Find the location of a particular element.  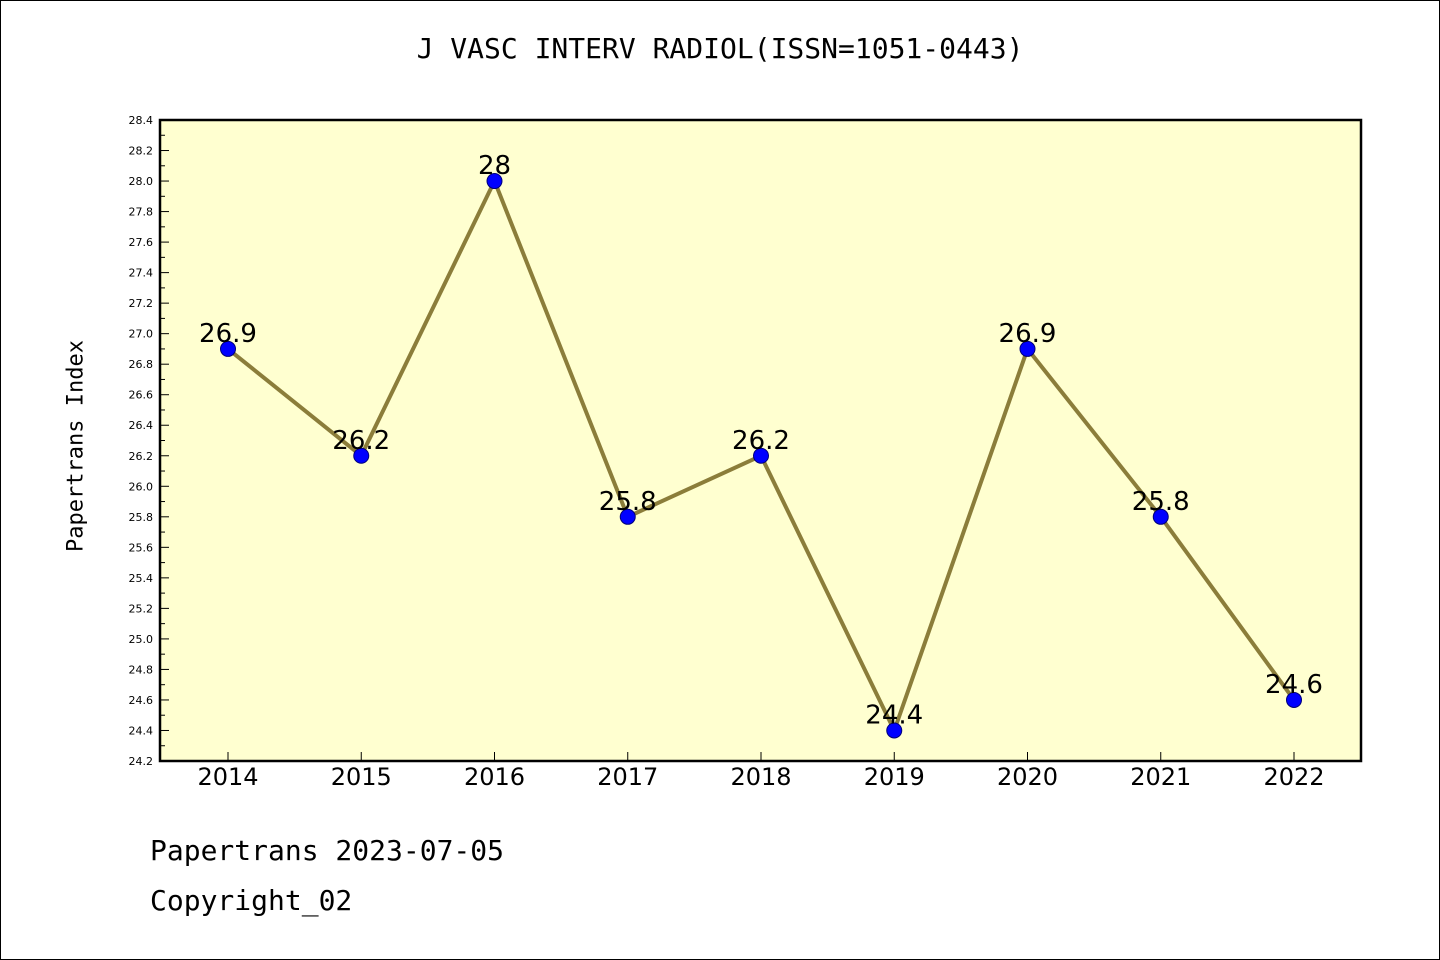

y-tick-label: 26.4 is located at coordinates (141, 425).